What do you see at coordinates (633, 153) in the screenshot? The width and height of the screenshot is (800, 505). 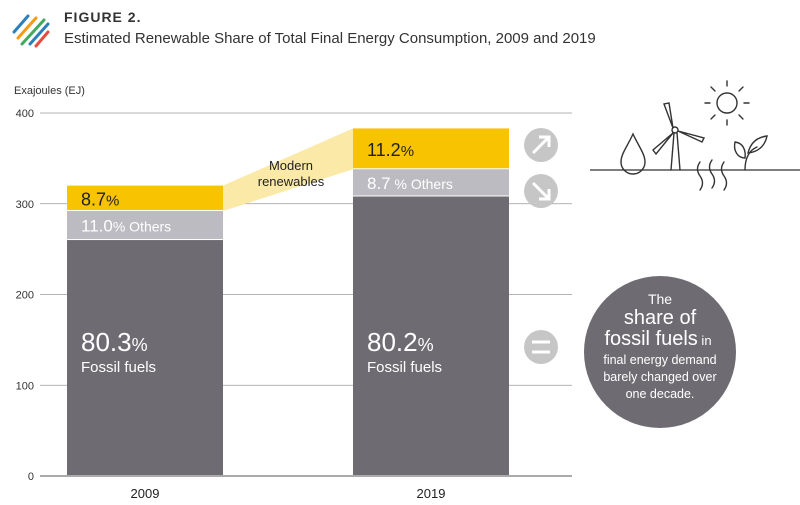 I see `water-drop-icon` at bounding box center [633, 153].